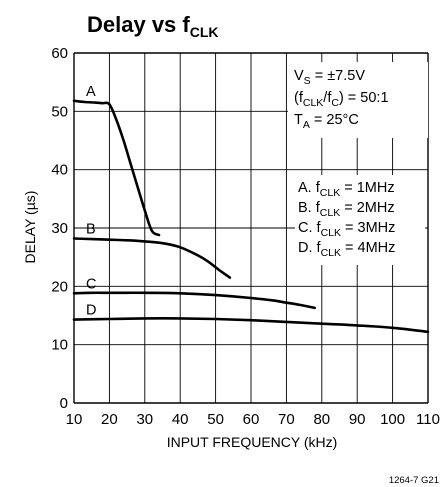 The width and height of the screenshot is (442, 487). What do you see at coordinates (30, 227) in the screenshot?
I see `y-axis-label: DELAY (µs)` at bounding box center [30, 227].